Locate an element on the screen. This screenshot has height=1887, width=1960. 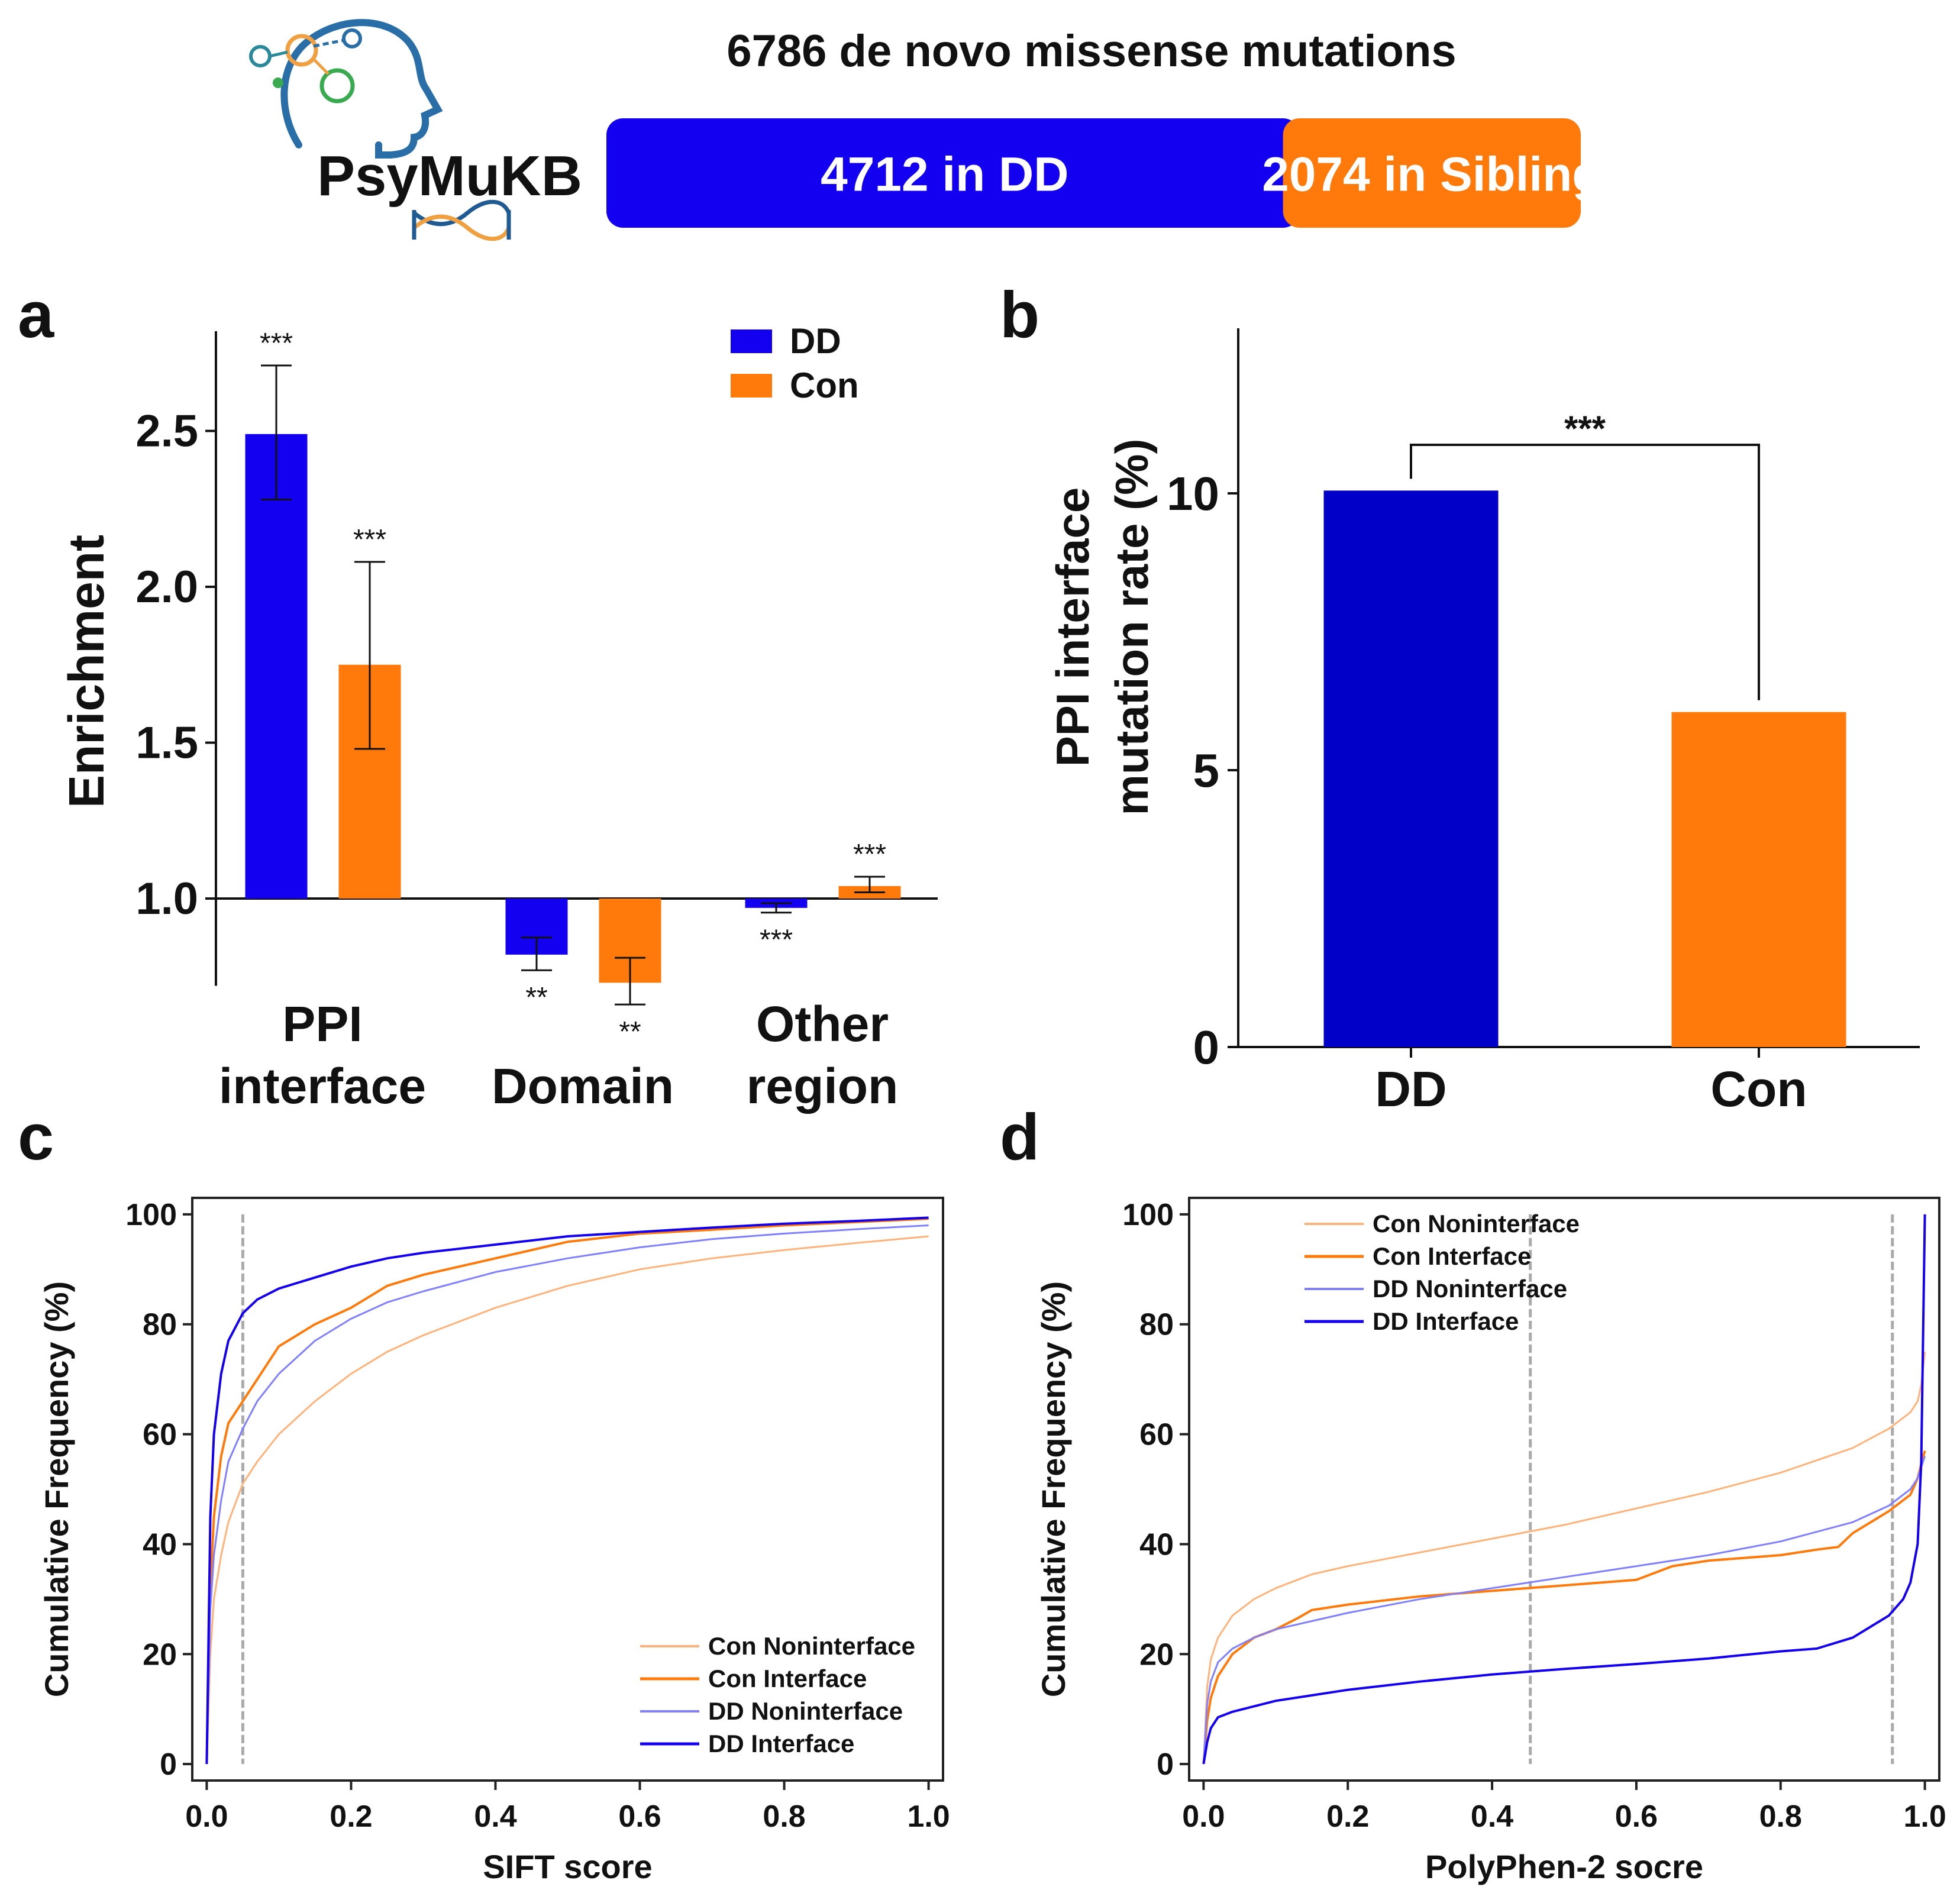
y-tick-label: 5 is located at coordinates (1206, 771).